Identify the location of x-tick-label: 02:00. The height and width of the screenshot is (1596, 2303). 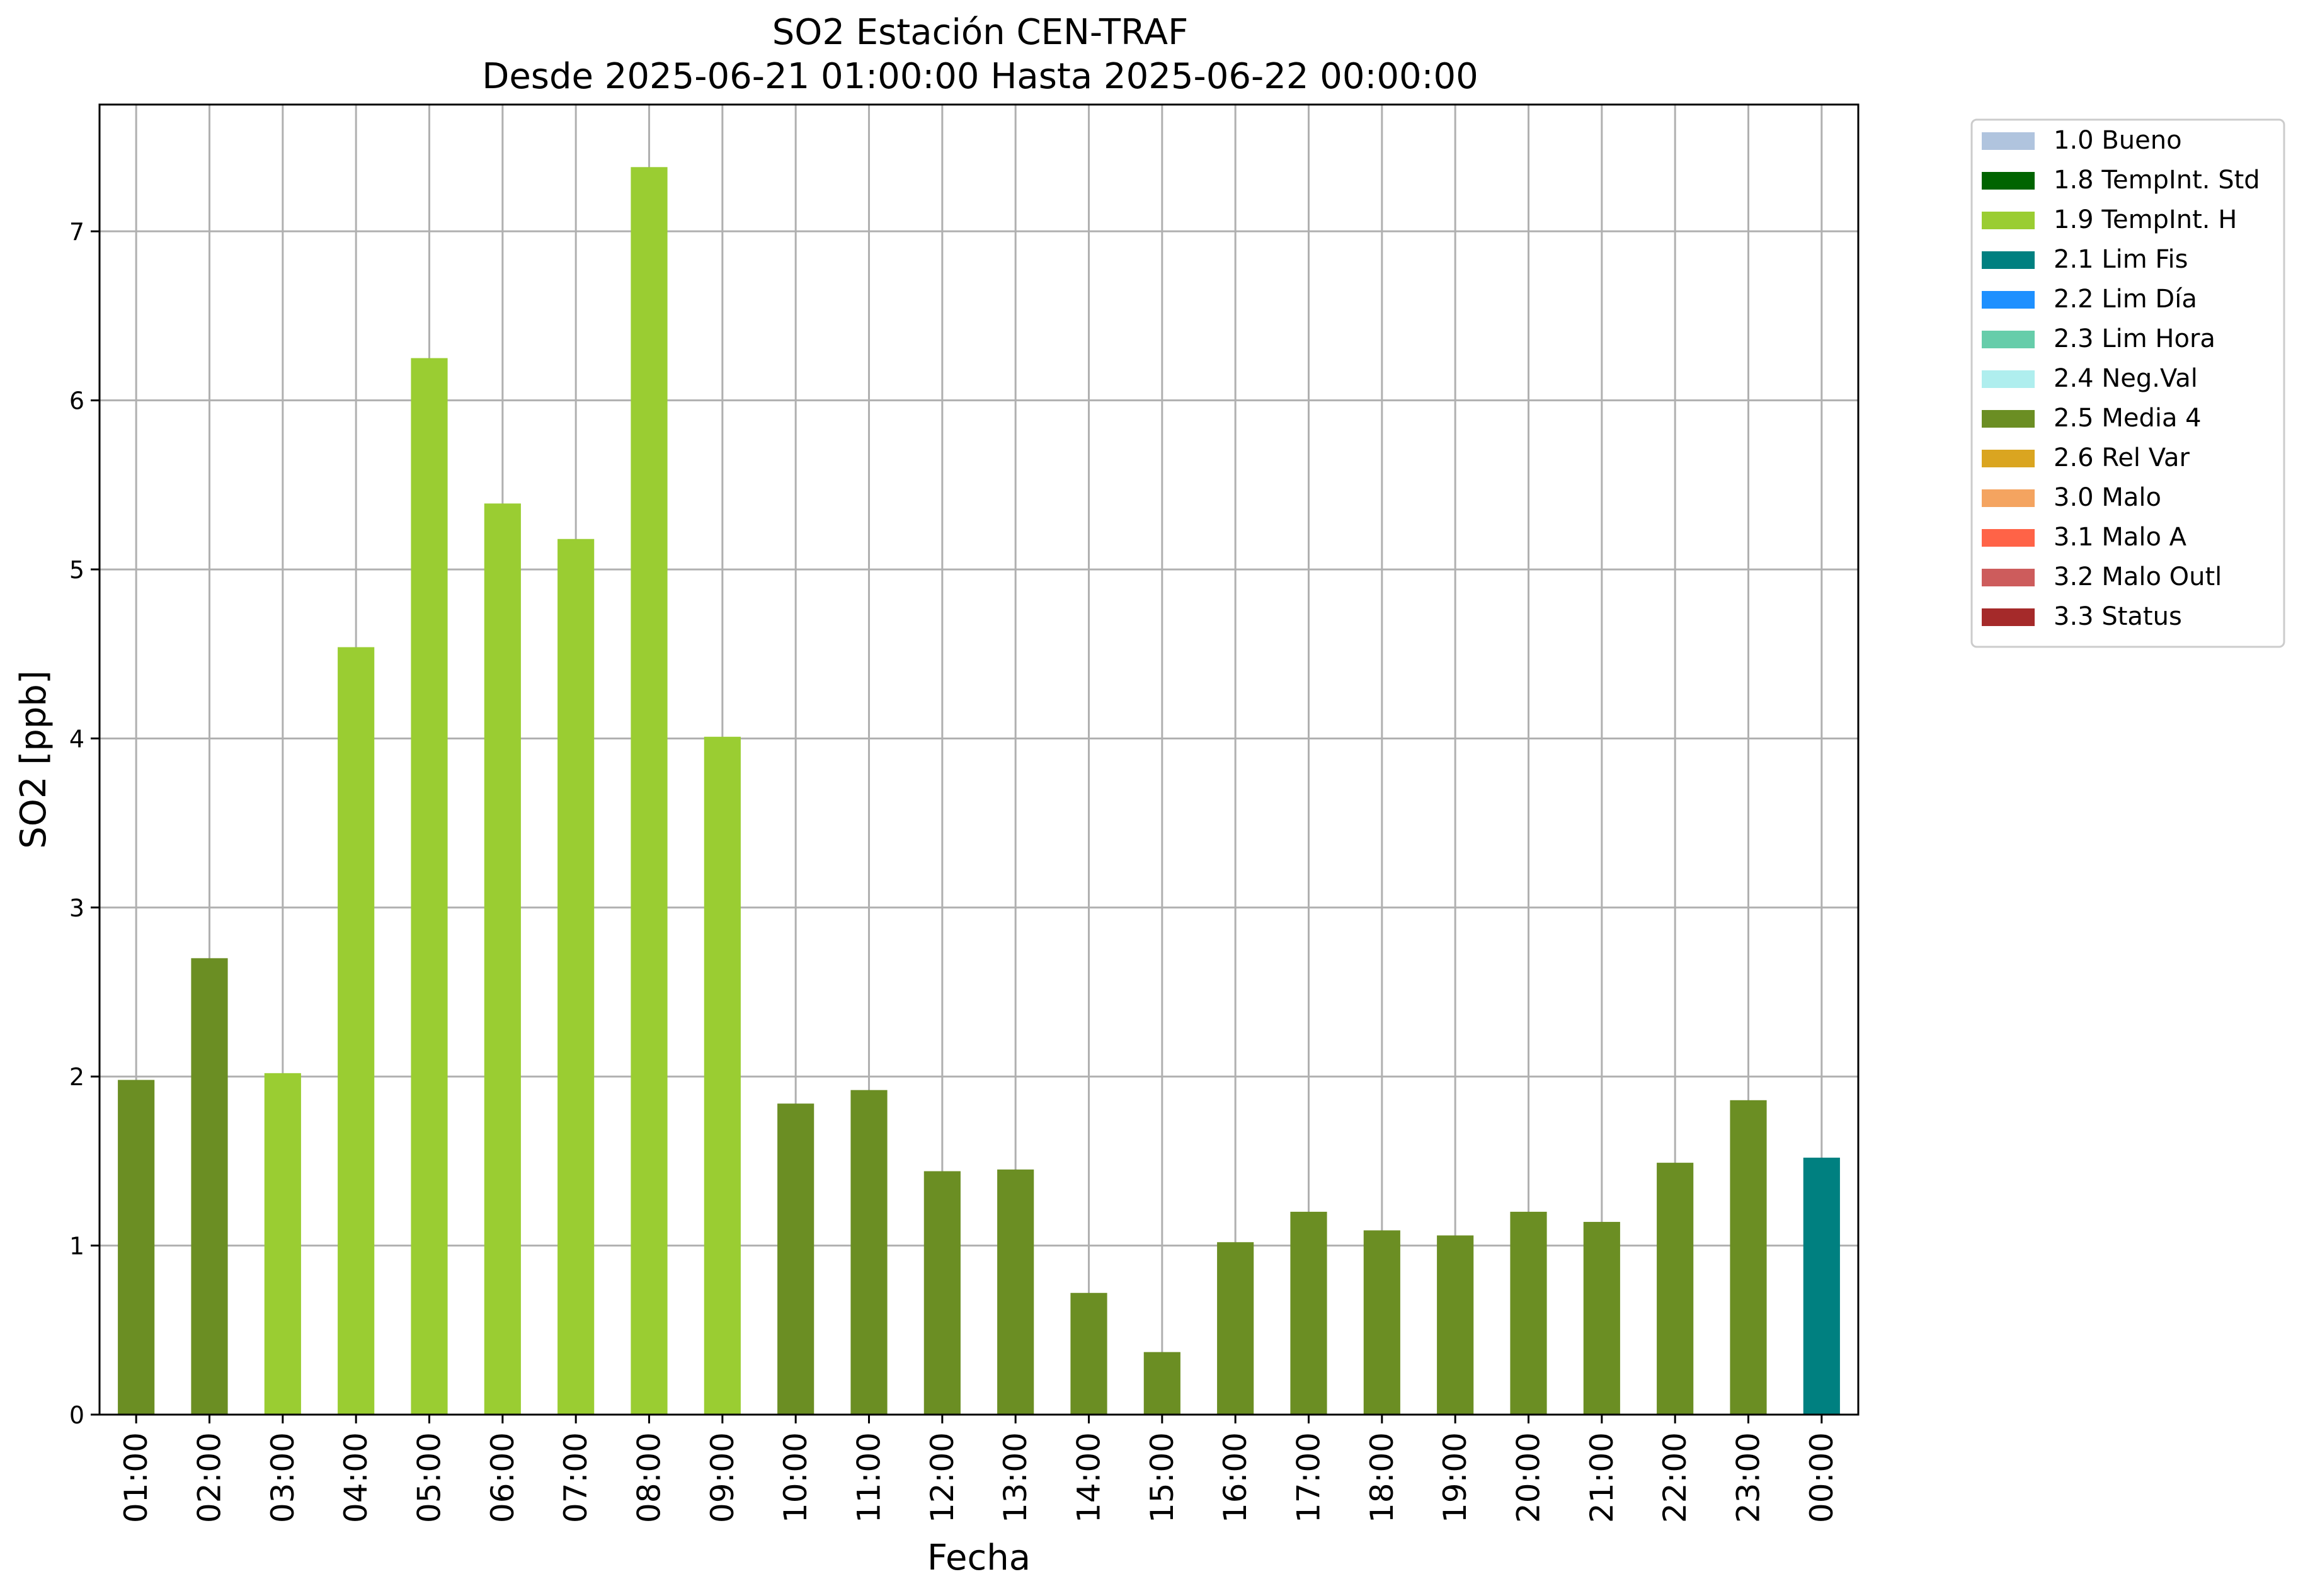
(209, 1477).